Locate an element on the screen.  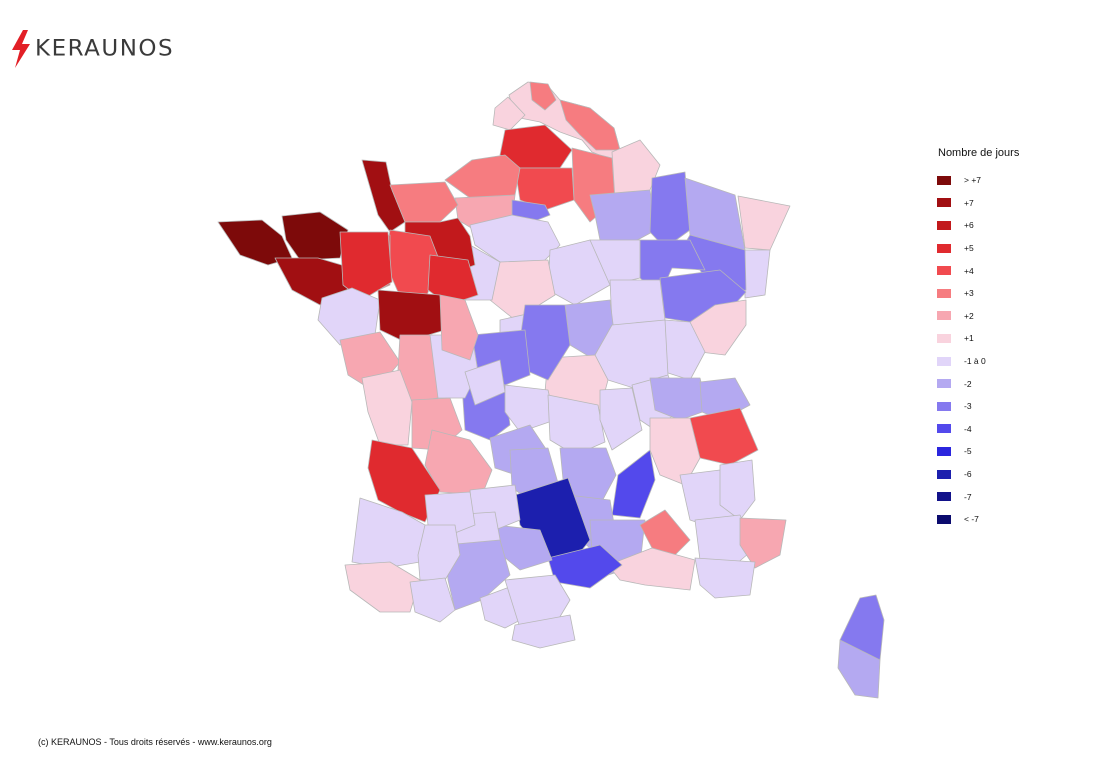
legend-item: -1 à 0 is located at coordinates (978, 361).